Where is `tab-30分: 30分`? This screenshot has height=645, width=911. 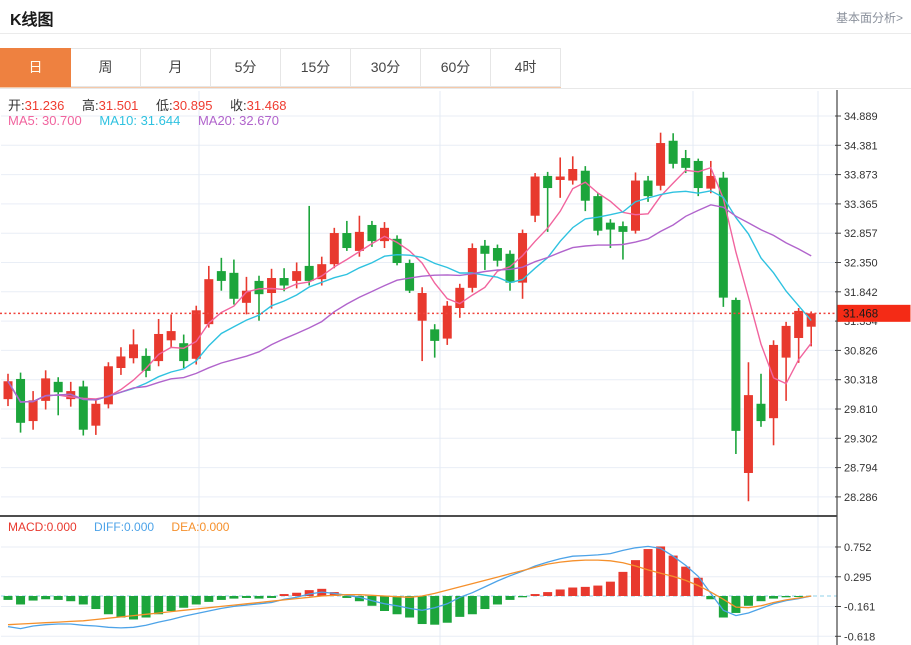 tab-30分: 30分 is located at coordinates (386, 67).